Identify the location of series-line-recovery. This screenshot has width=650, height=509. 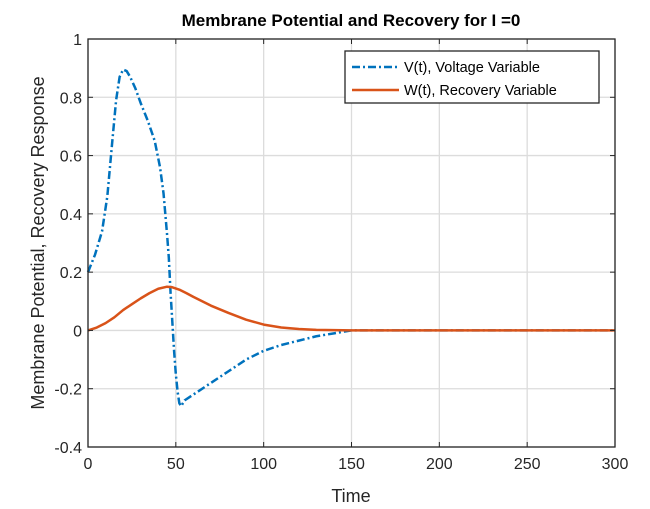
(351, 308).